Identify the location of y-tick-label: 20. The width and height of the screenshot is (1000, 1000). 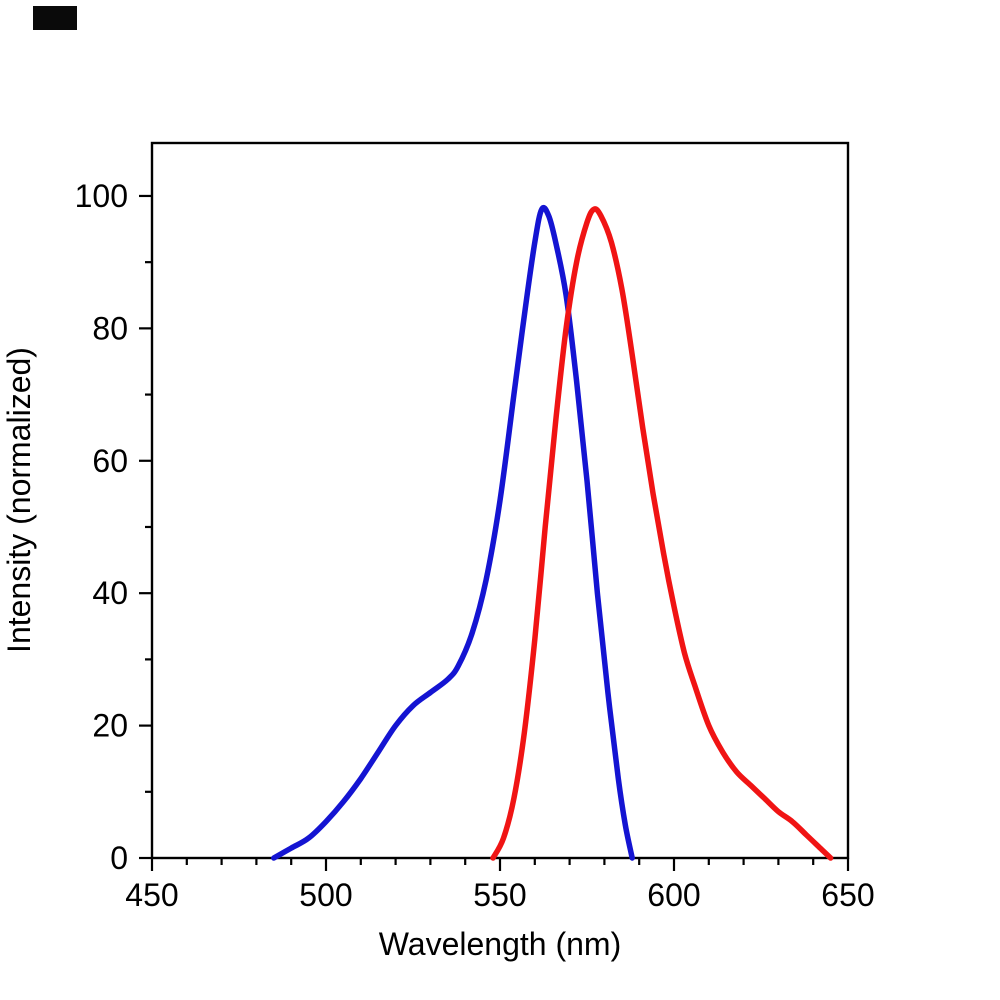
(110, 726).